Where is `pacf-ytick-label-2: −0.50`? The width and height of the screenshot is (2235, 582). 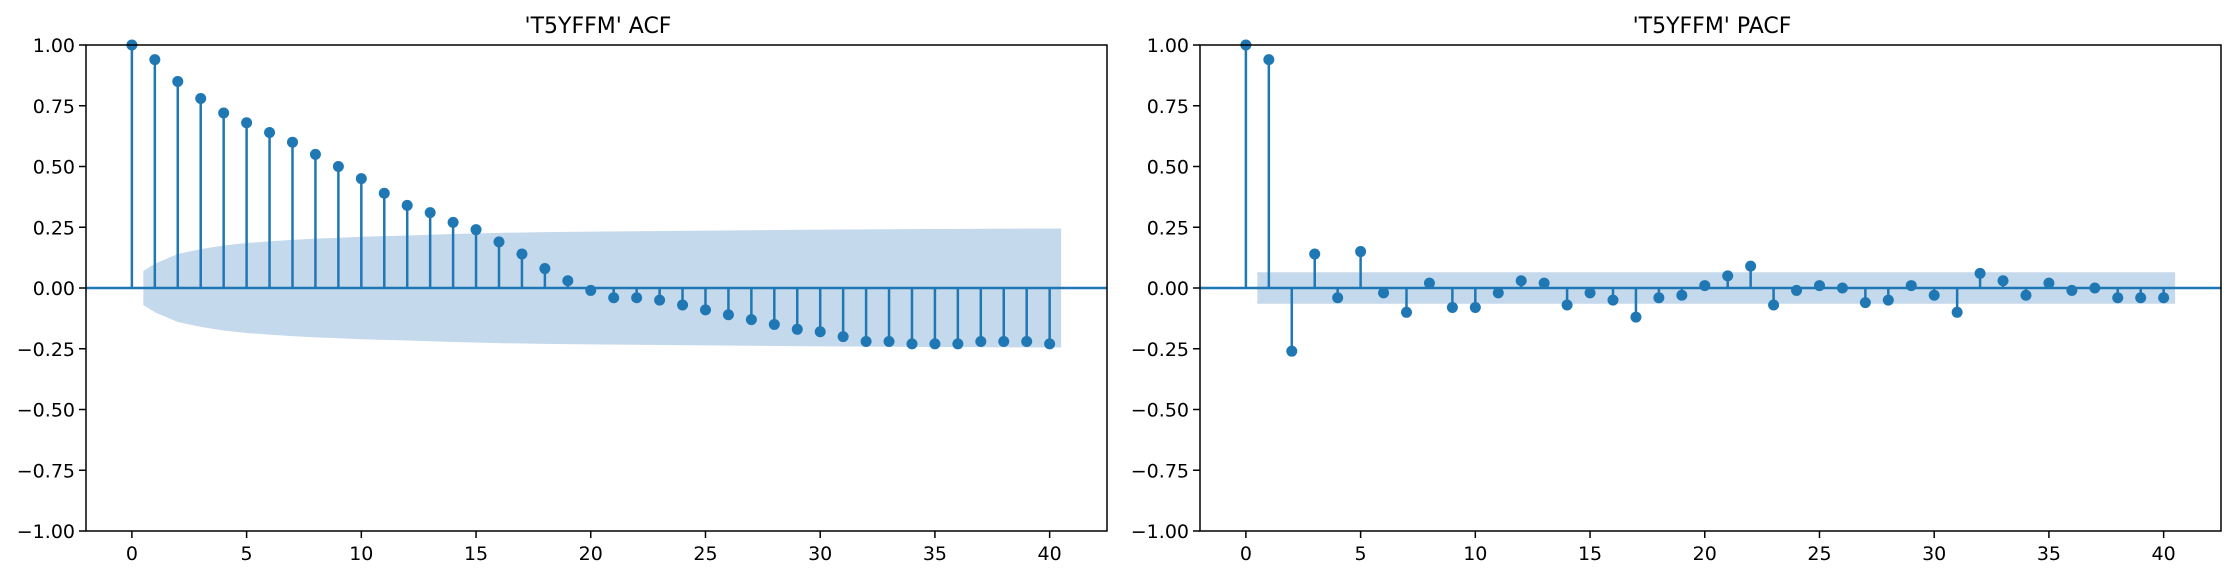 pacf-ytick-label-2: −0.50 is located at coordinates (1160, 411).